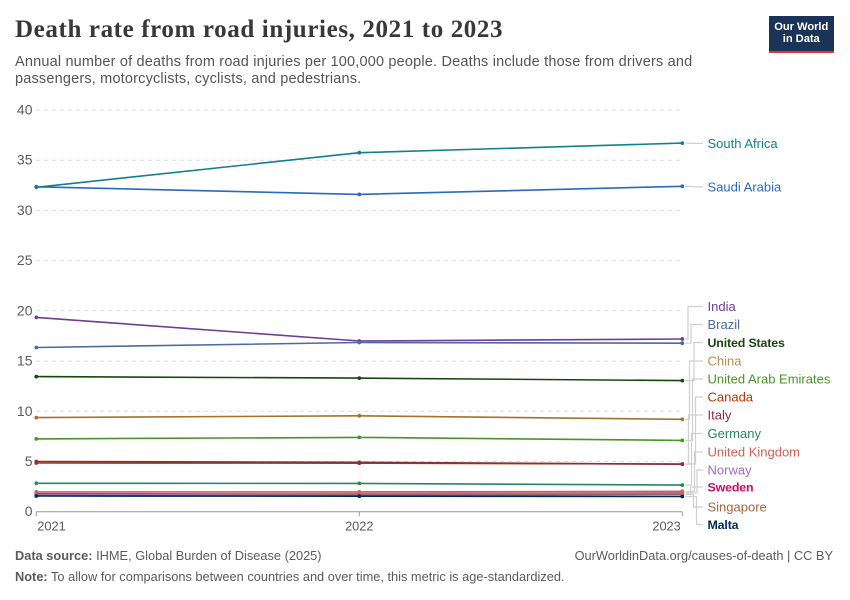  Describe the element at coordinates (722, 306) in the screenshot. I see `svg-text: India` at that location.